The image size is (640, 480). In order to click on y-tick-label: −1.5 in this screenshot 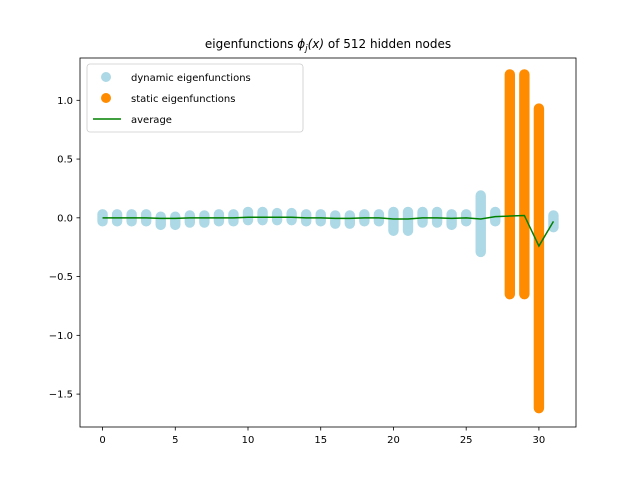, I will do `click(61, 395)`.